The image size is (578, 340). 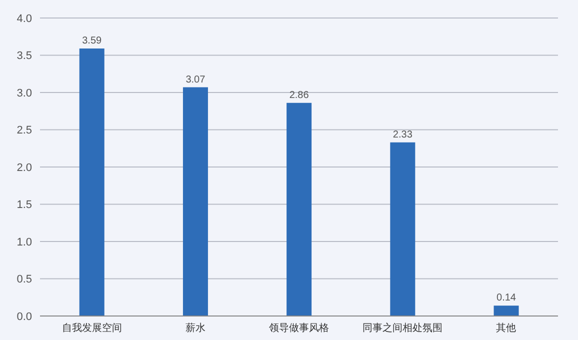 I want to click on y-tick-label: 2.0, so click(x=24, y=168).